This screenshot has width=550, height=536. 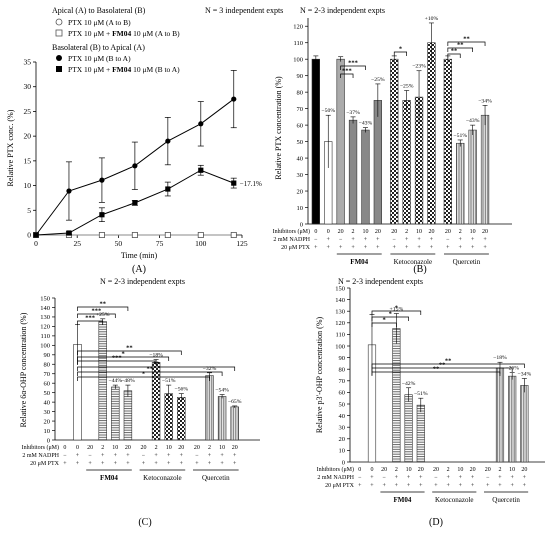 What do you see at coordinates (396, 395) in the screenshot?
I see `panel-d-bar` at bounding box center [396, 395].